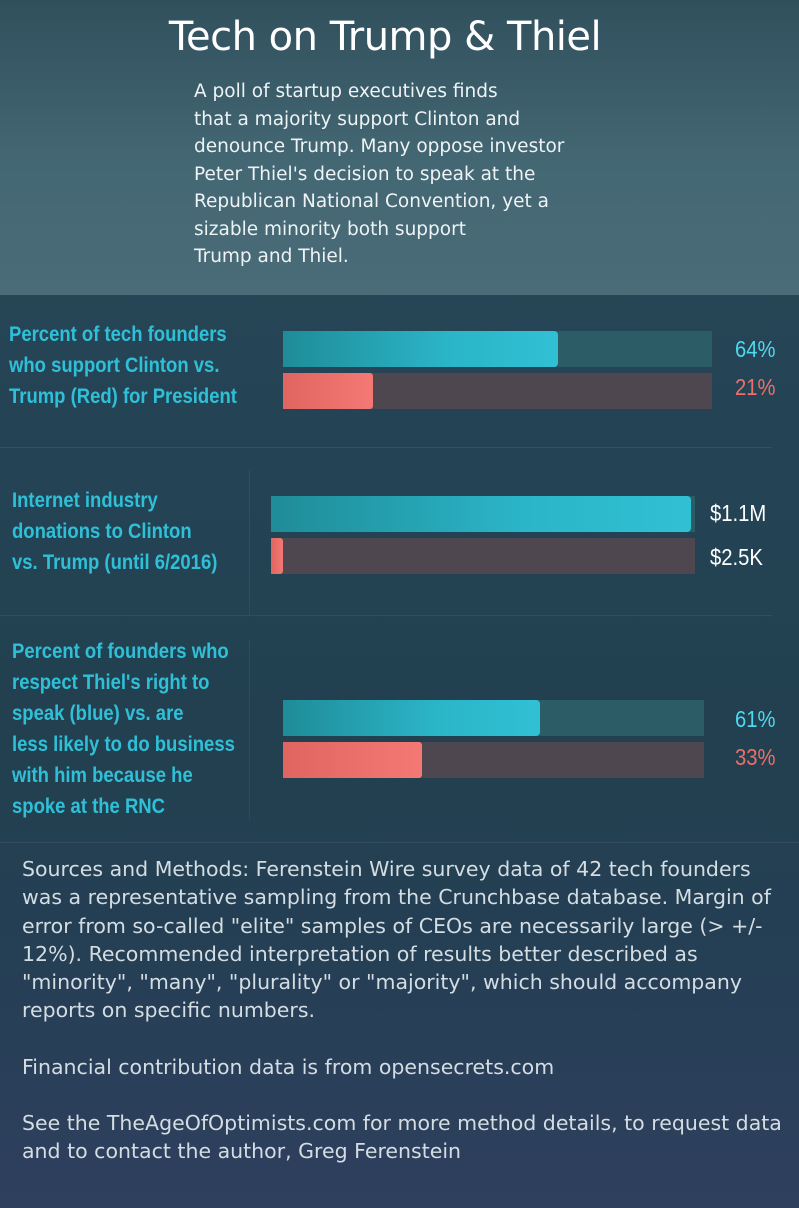  I want to click on chart-1-bar-clinton, so click(420, 349).